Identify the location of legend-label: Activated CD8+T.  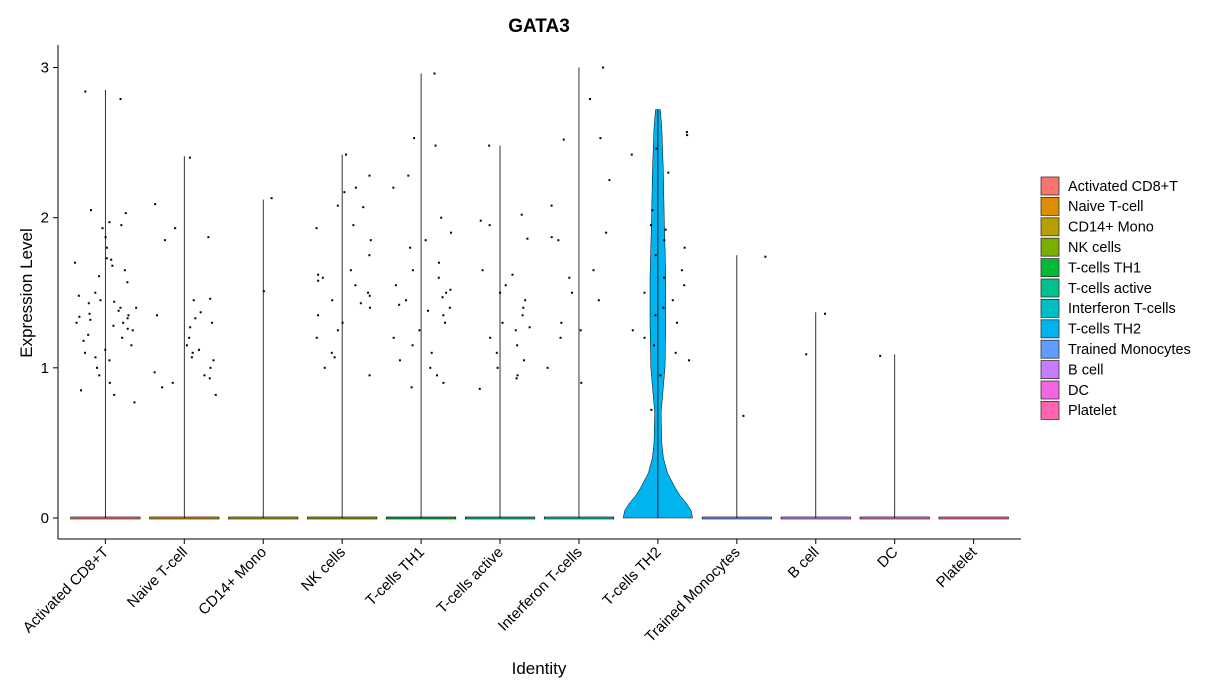
(1123, 187).